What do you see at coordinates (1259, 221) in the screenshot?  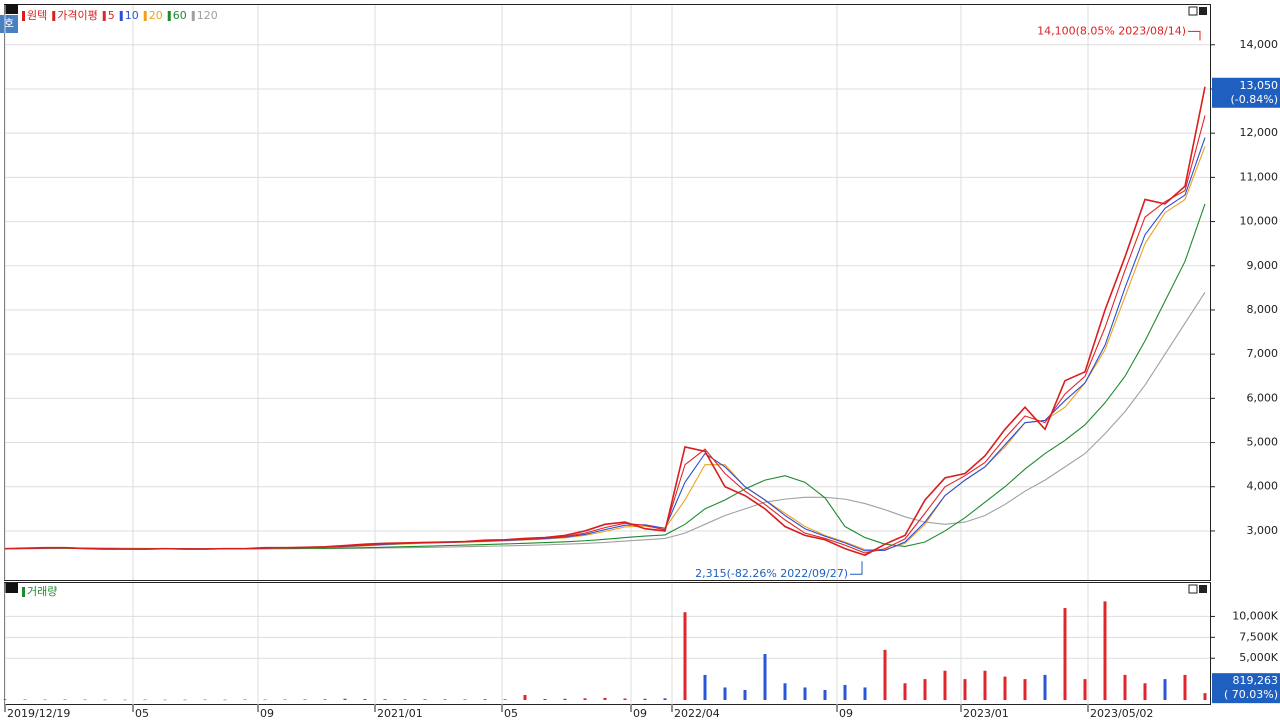 I see `y-tick-label: 10,000` at bounding box center [1259, 221].